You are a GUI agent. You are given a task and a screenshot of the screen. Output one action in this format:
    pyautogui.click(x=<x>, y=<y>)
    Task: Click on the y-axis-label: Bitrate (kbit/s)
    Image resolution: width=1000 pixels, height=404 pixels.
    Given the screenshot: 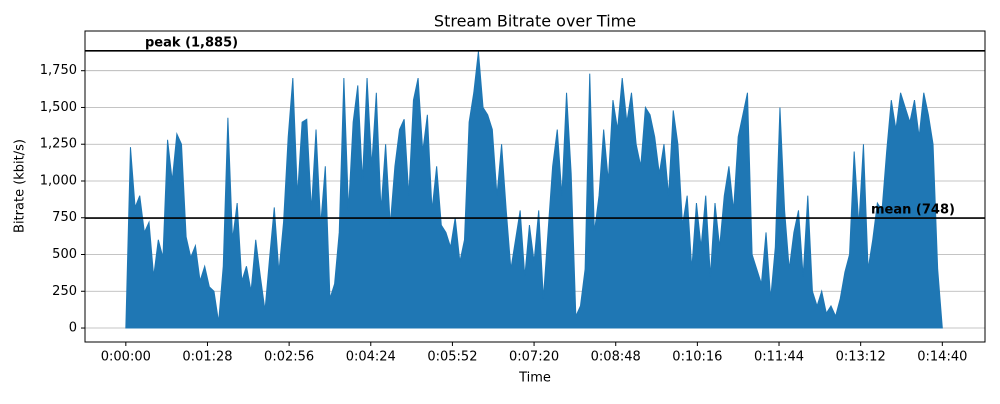 What is the action you would take?
    pyautogui.click(x=20, y=186)
    